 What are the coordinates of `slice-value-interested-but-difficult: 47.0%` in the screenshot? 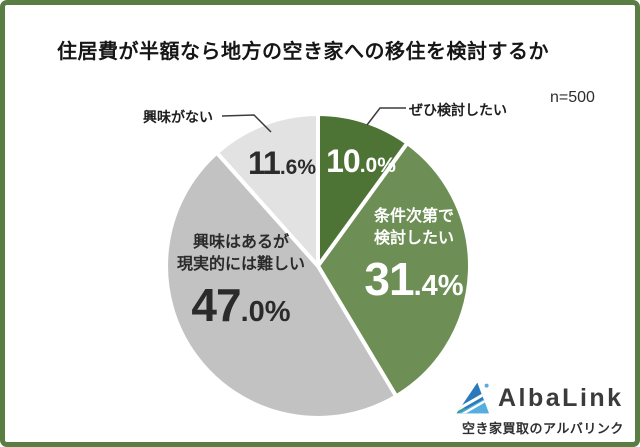 It's located at (241, 305).